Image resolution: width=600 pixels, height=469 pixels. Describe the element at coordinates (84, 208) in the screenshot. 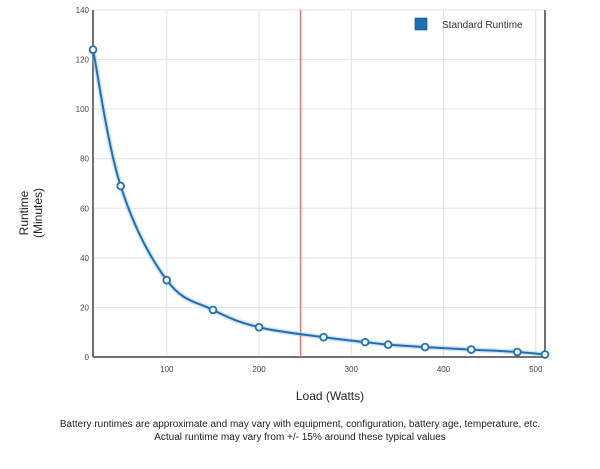

I see `y-tick-label: 60` at that location.